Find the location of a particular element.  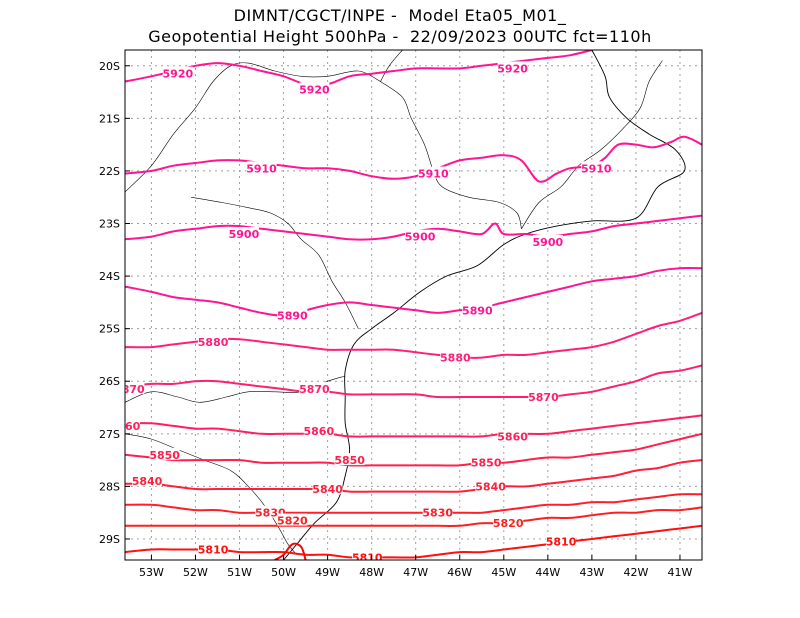

y-tick-label: 24S is located at coordinates (109, 276).